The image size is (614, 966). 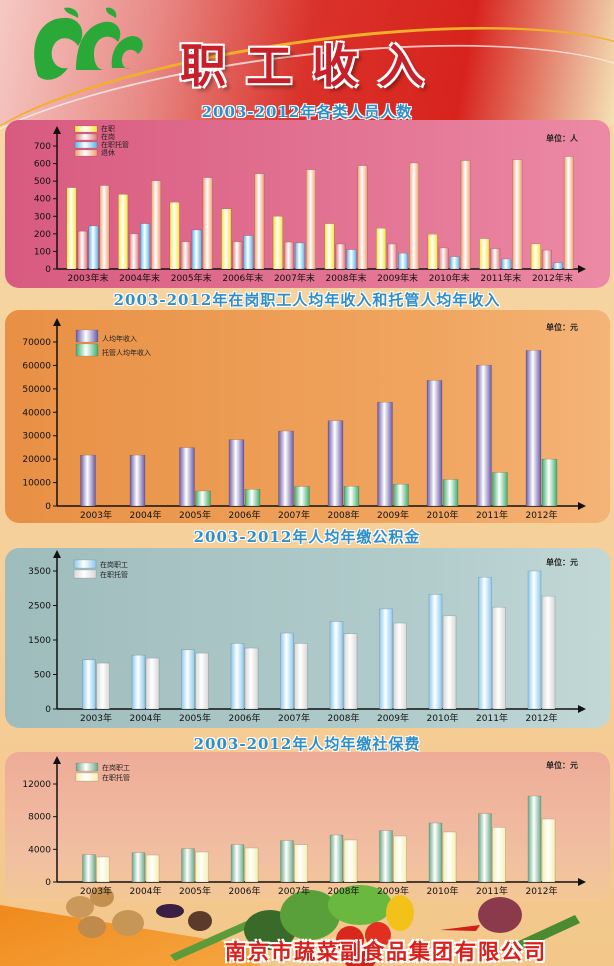 I want to click on chart2-title: 2003-2012年在岗职工人均年收入和托管人均年收入, so click(x=307, y=300).